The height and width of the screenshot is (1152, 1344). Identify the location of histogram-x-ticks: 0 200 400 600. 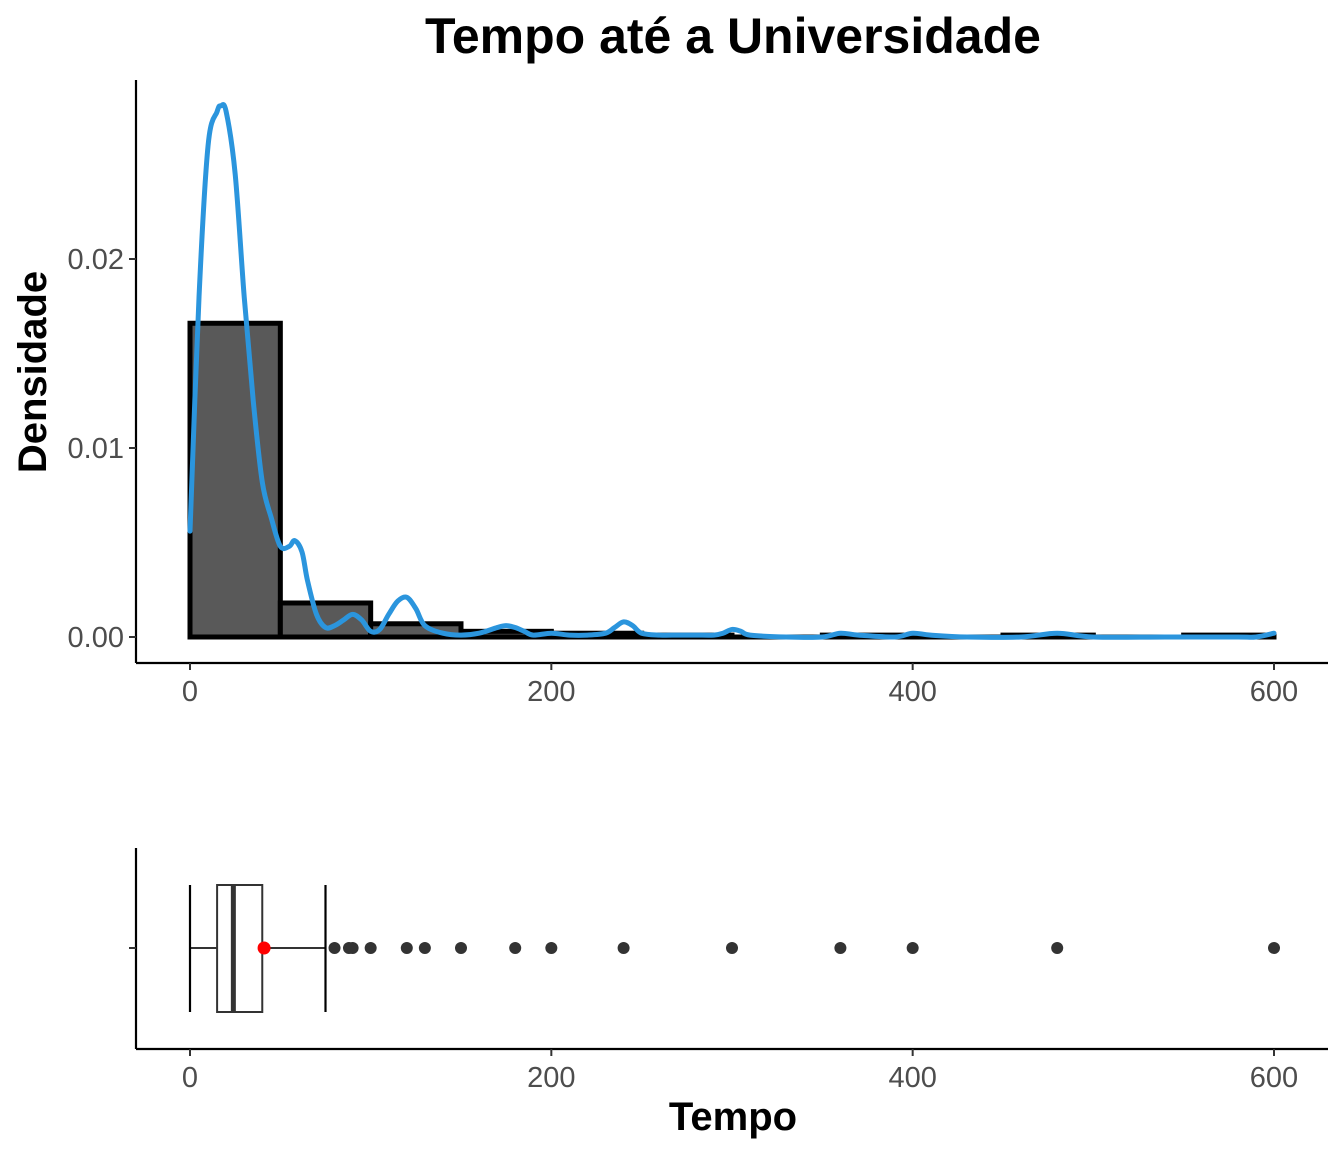
(740, 685).